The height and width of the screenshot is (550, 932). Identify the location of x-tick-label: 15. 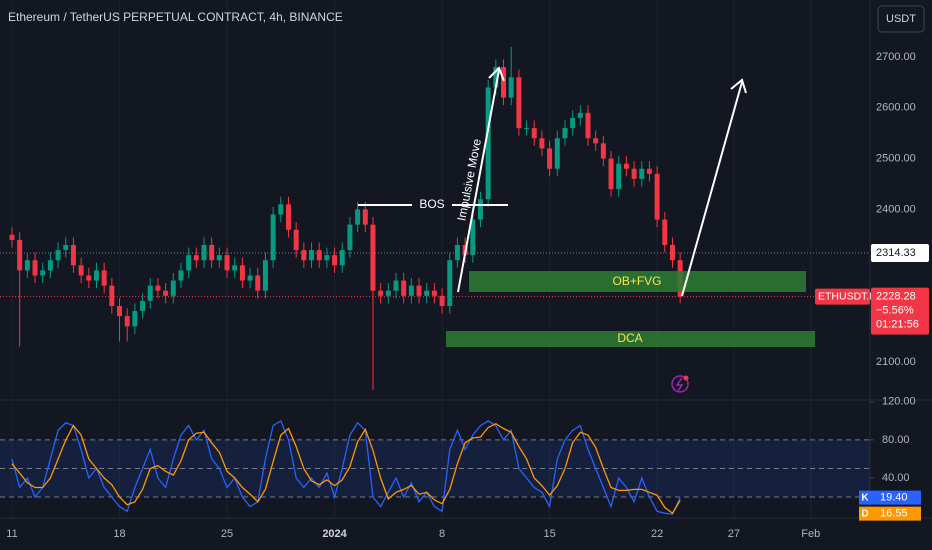
(549, 534).